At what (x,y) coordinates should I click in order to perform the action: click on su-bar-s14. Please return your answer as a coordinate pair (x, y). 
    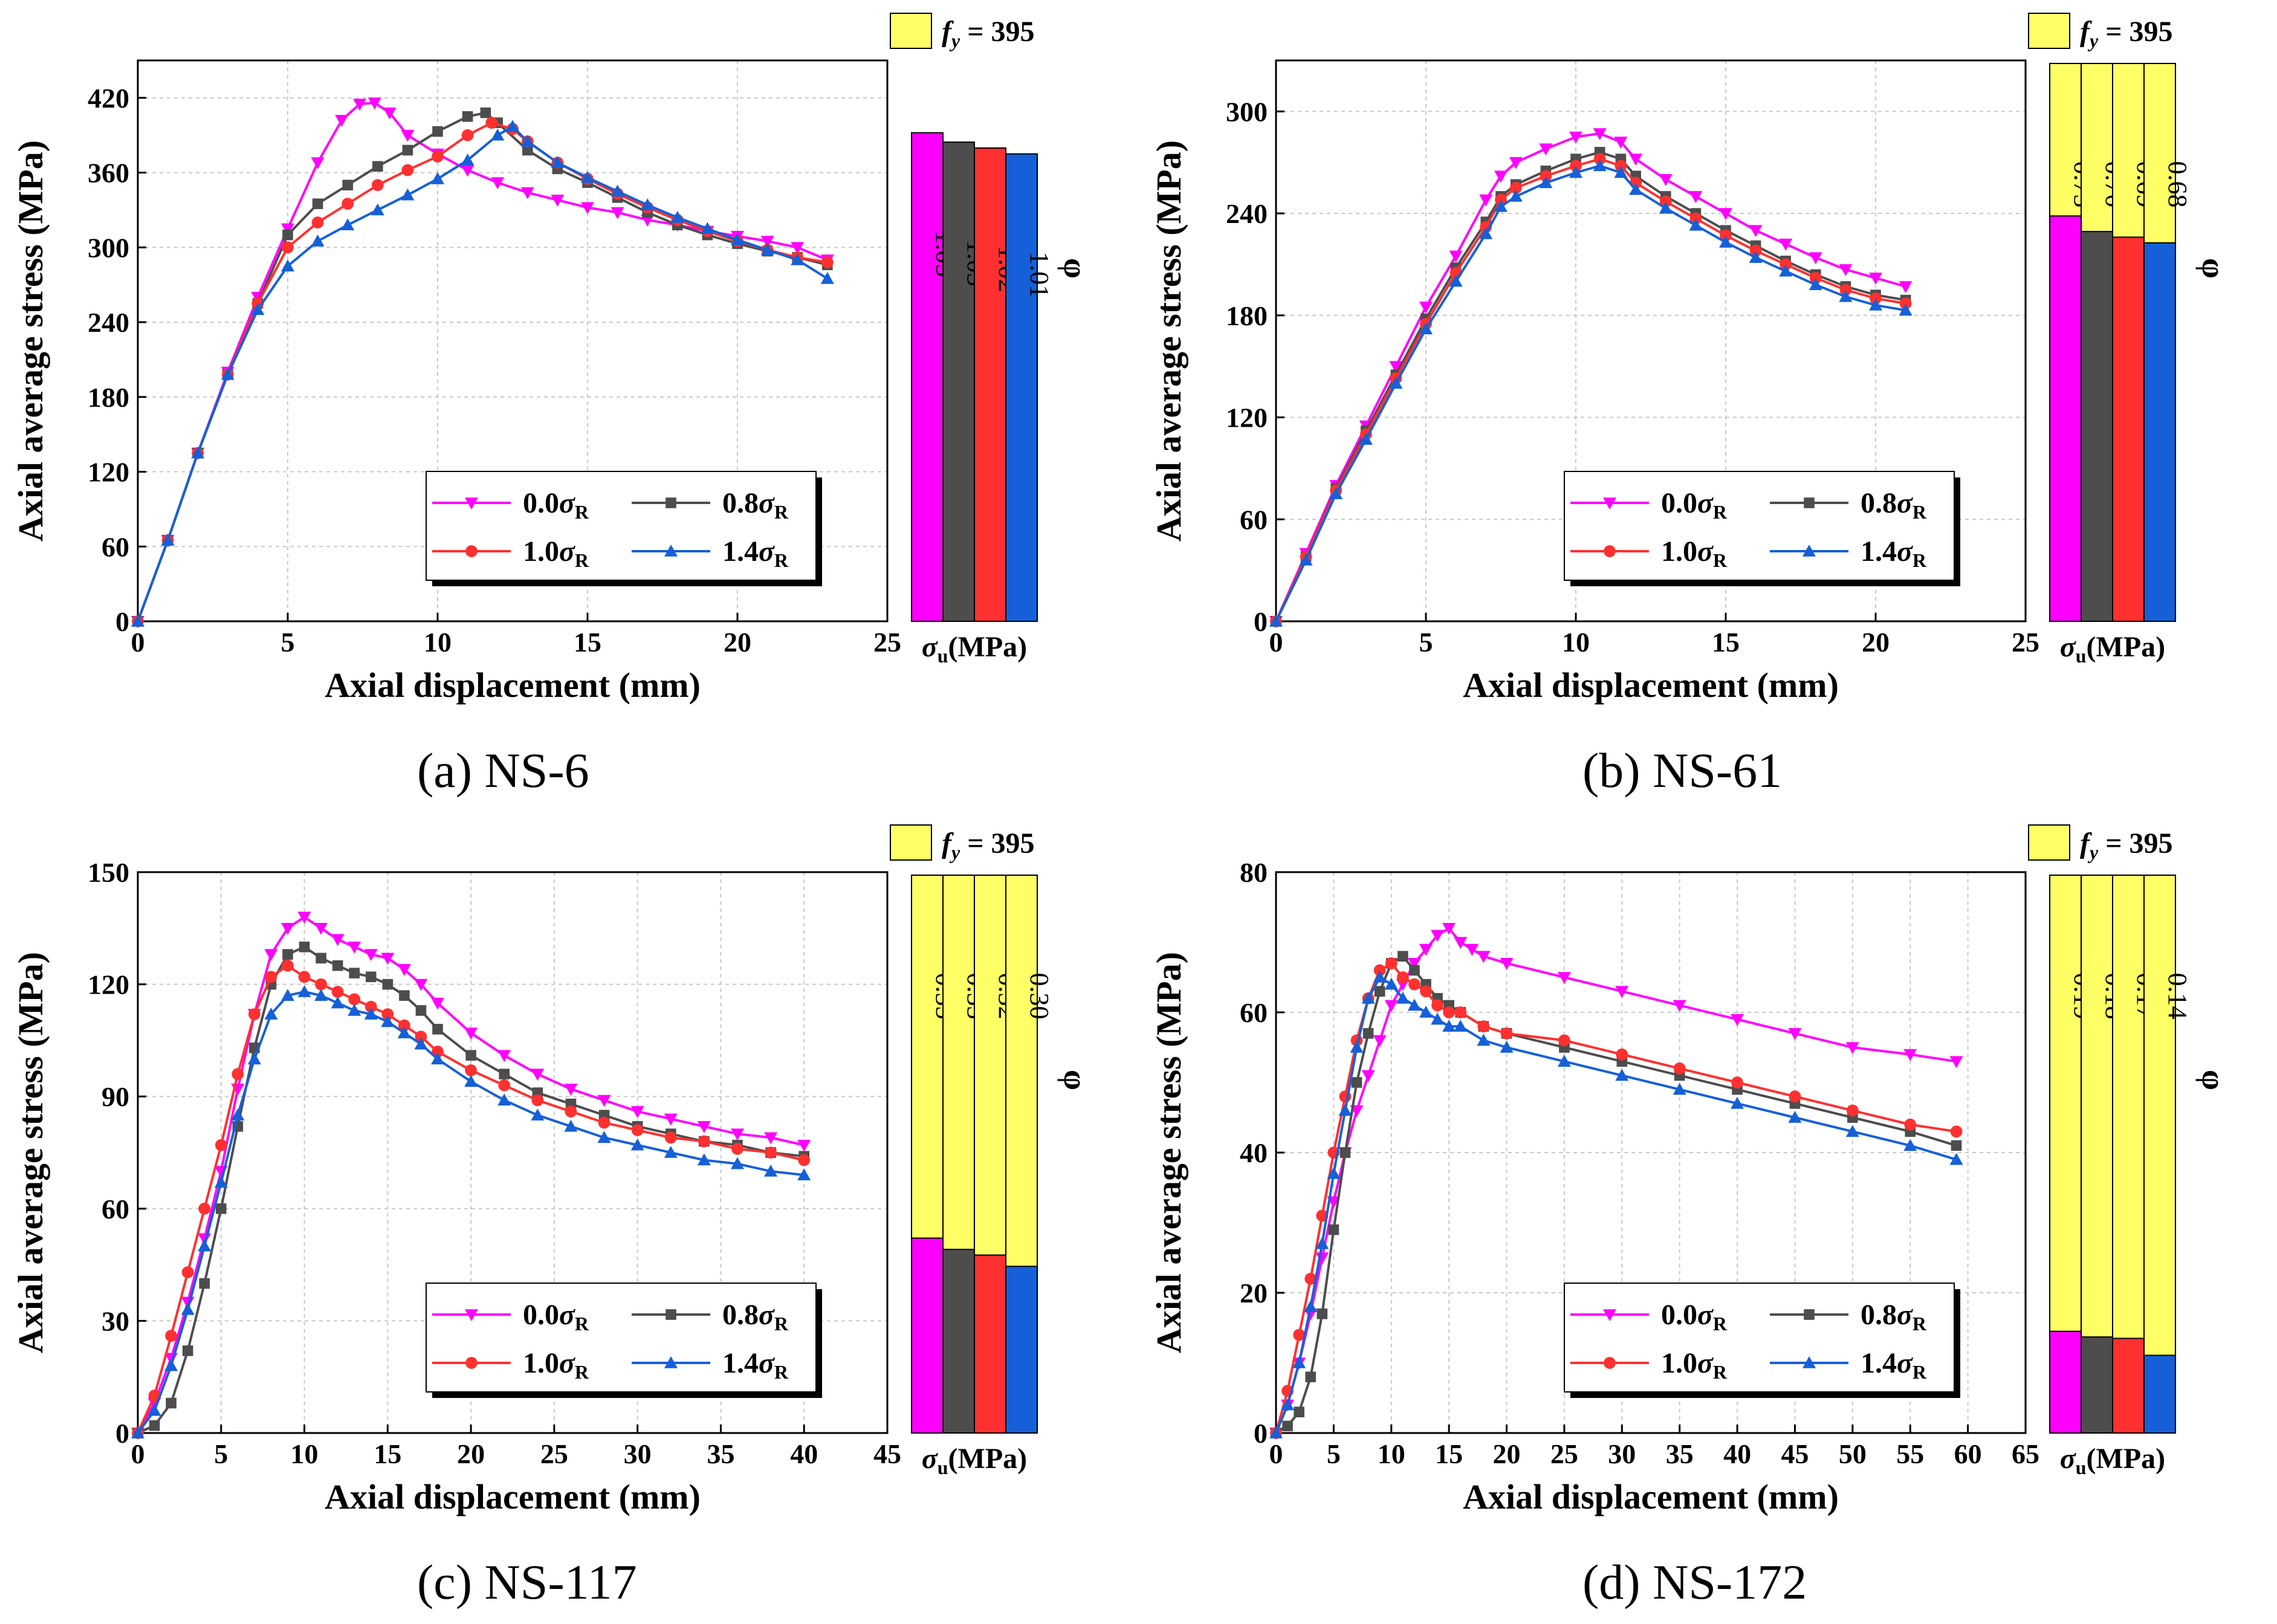
    Looking at the image, I should click on (1021, 388).